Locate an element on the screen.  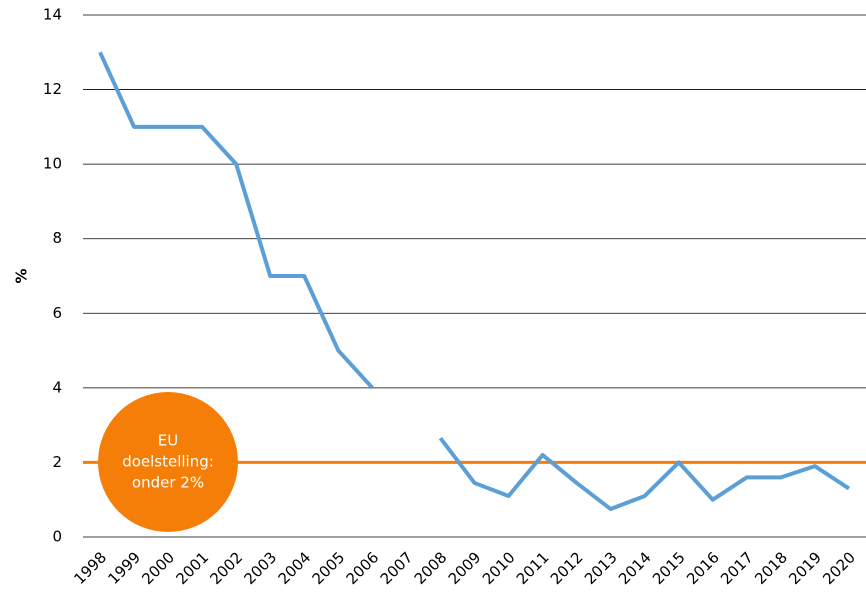
x-tick-label: 2013 is located at coordinates (601, 568).